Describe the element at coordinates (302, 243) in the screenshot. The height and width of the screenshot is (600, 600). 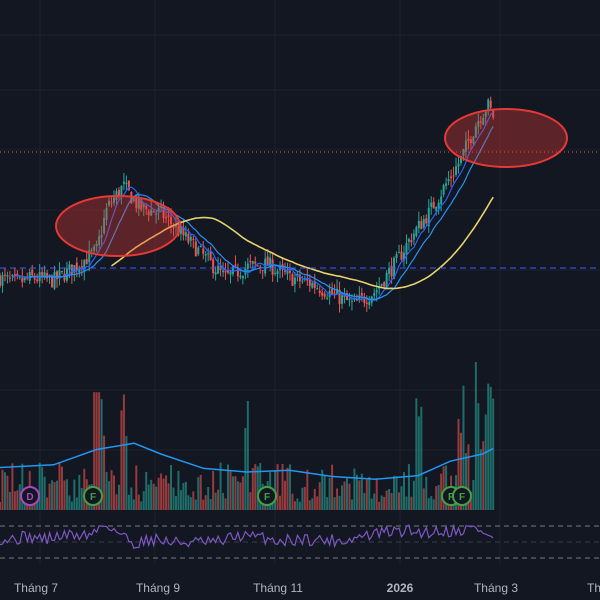
I see `ma-long-line` at that location.